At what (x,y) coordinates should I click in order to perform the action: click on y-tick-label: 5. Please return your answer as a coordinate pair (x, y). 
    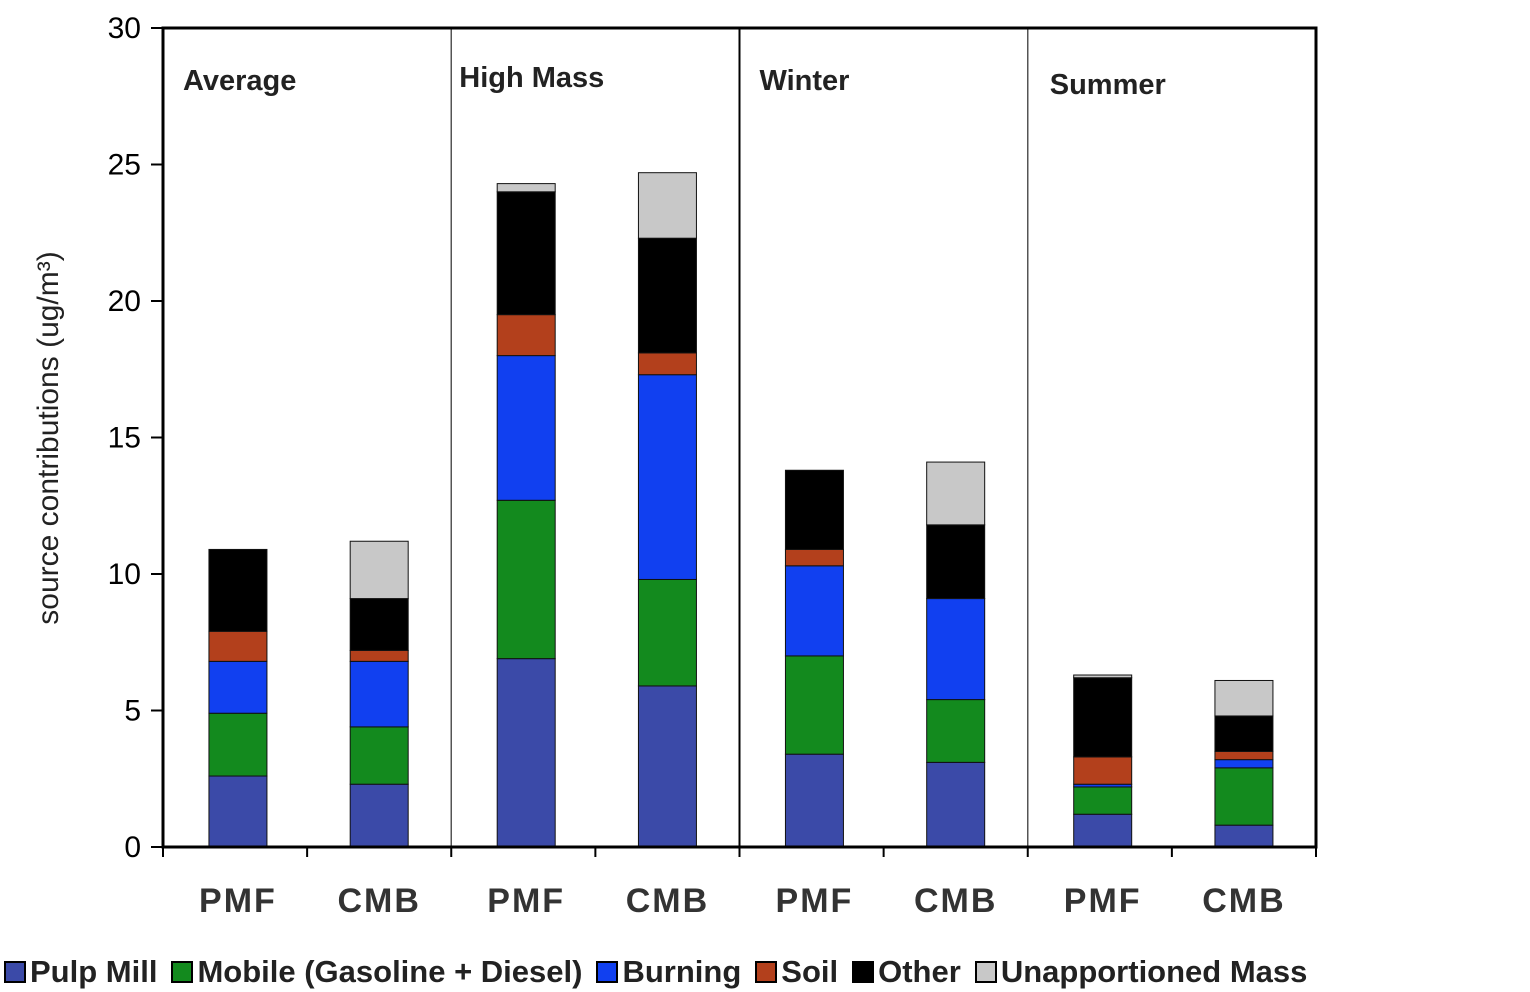
    Looking at the image, I should click on (132, 711).